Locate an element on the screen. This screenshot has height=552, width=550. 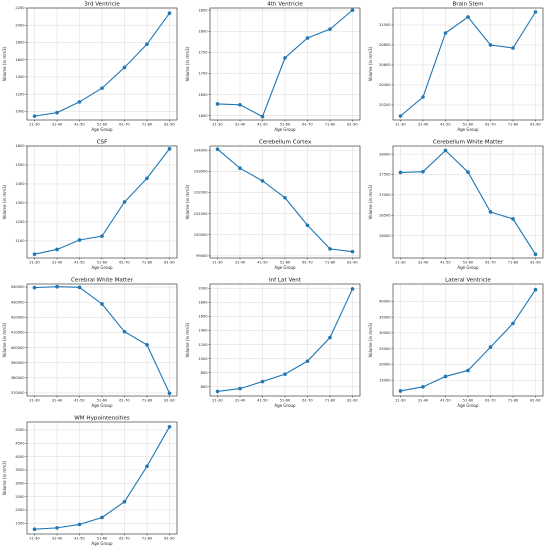
y-tick-label: 800 is located at coordinates (205, 373).